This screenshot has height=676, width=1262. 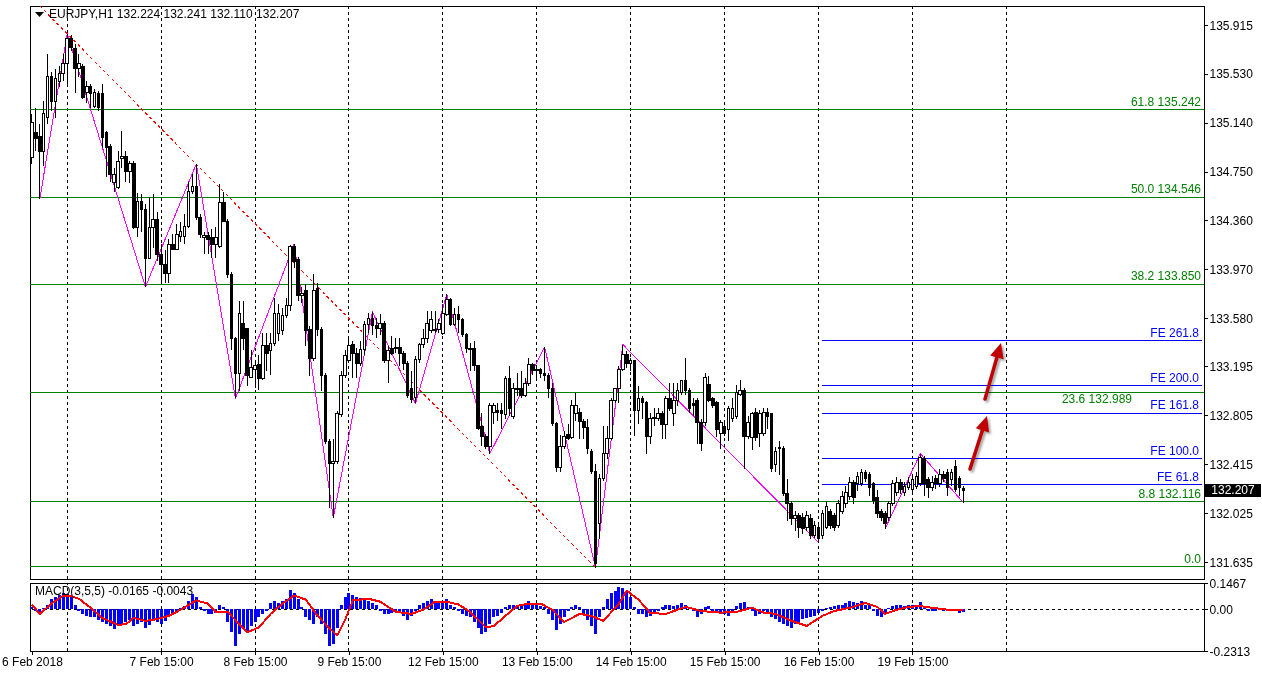 What do you see at coordinates (1231, 562) in the screenshot?
I see `y-tick-label: 131.635` at bounding box center [1231, 562].